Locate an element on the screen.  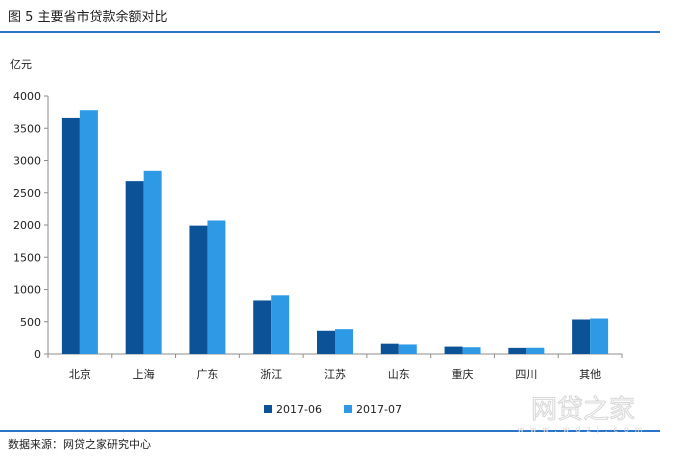
x-tick-label: 江苏 is located at coordinates (335, 374).